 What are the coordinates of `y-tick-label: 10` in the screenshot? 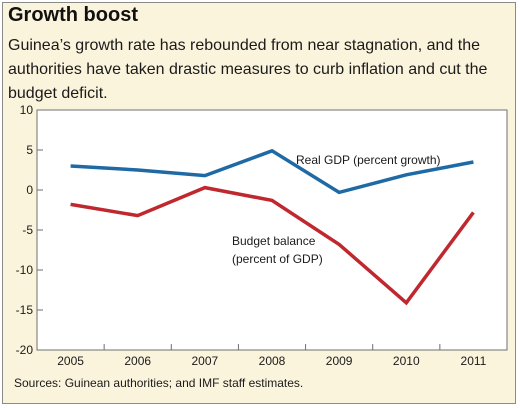 It's located at (27, 110).